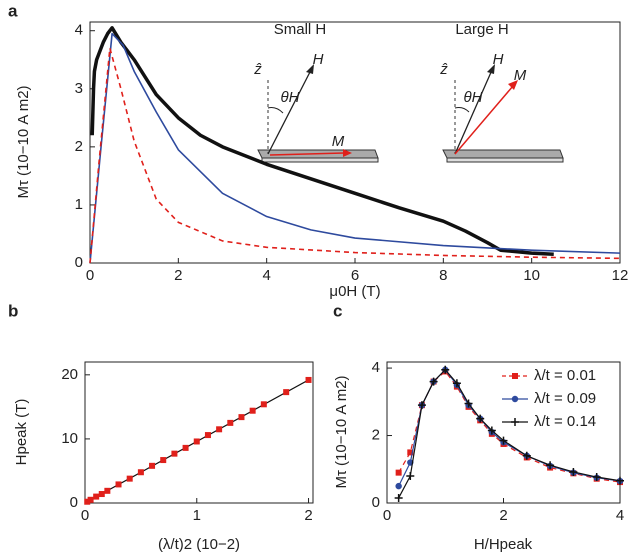 The height and width of the screenshot is (558, 630). What do you see at coordinates (355, 275) in the screenshot?
I see `x-tick-label: 6` at bounding box center [355, 275].